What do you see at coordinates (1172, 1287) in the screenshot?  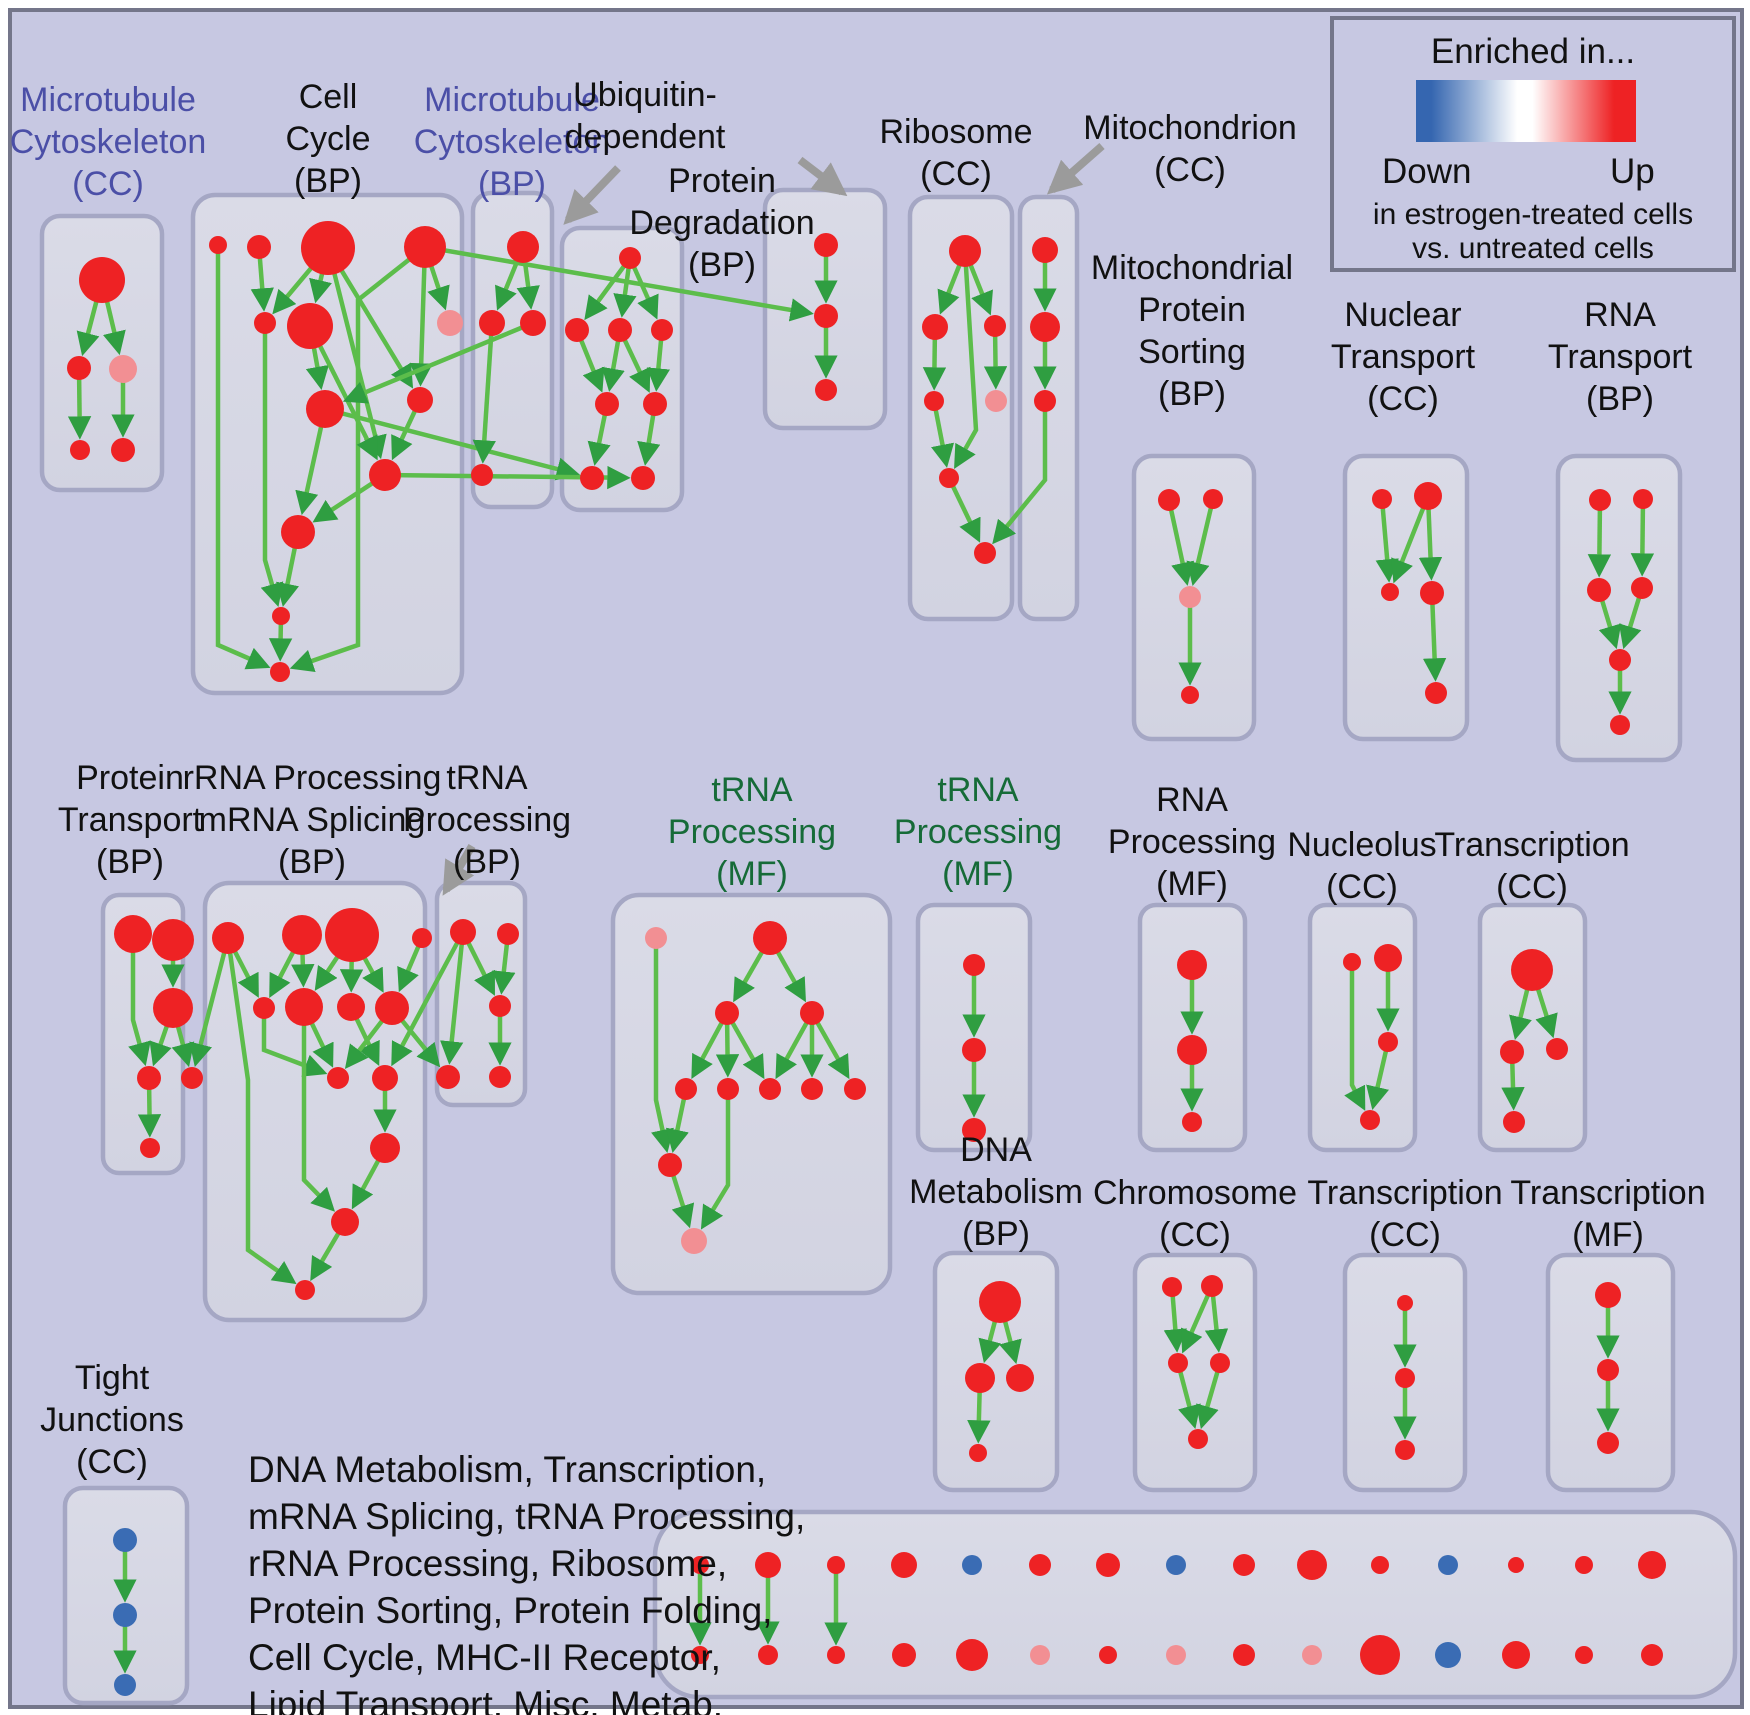 I see `node-k1-red` at bounding box center [1172, 1287].